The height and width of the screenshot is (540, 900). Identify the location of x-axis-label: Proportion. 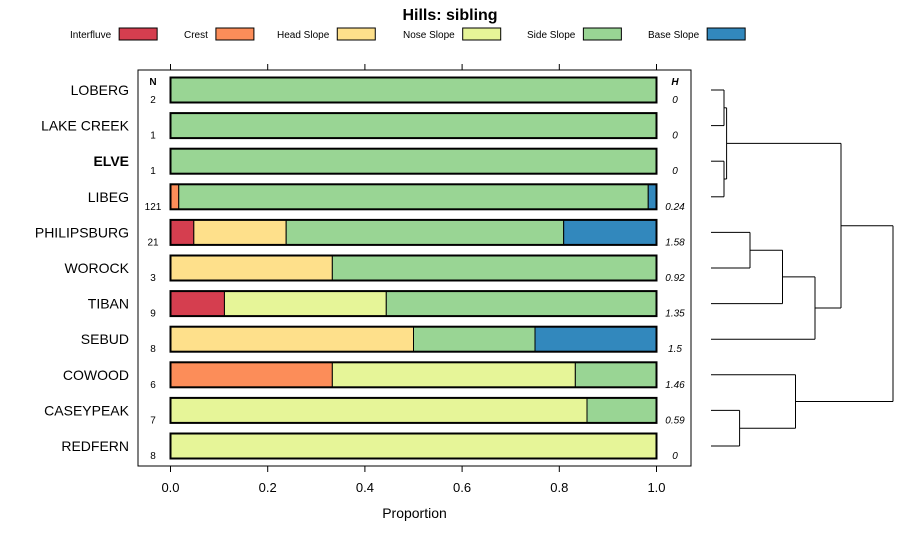
(414, 513).